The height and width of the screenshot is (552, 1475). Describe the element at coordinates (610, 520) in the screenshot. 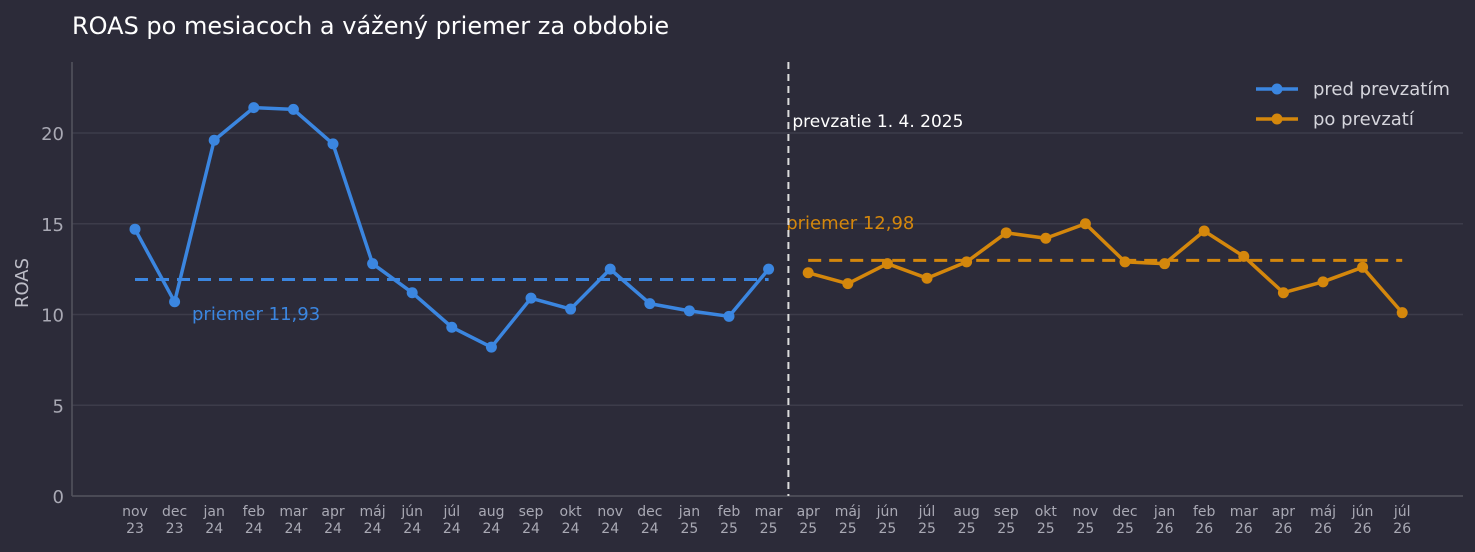

I see `x-tick-label: nov 24` at that location.